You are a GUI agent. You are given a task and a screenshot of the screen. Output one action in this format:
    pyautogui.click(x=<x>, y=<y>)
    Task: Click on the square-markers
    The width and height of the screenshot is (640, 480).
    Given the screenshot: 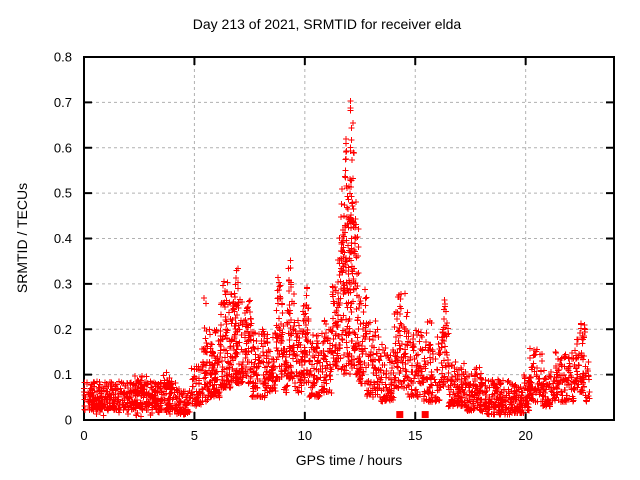 What is the action you would take?
    pyautogui.click(x=412, y=415)
    